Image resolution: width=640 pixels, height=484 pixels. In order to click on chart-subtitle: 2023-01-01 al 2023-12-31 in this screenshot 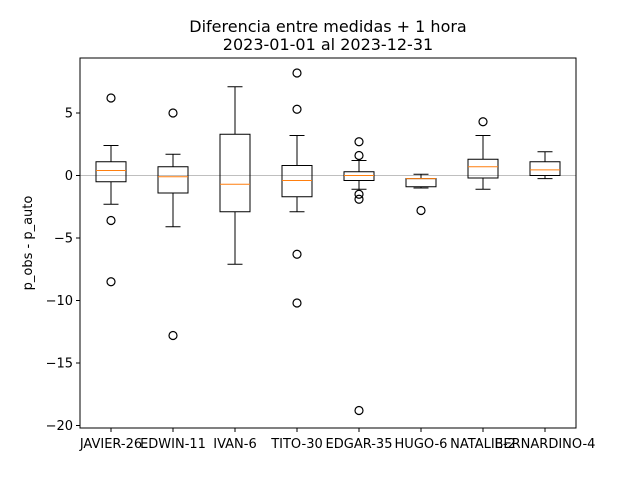, I will do `click(328, 44)`.